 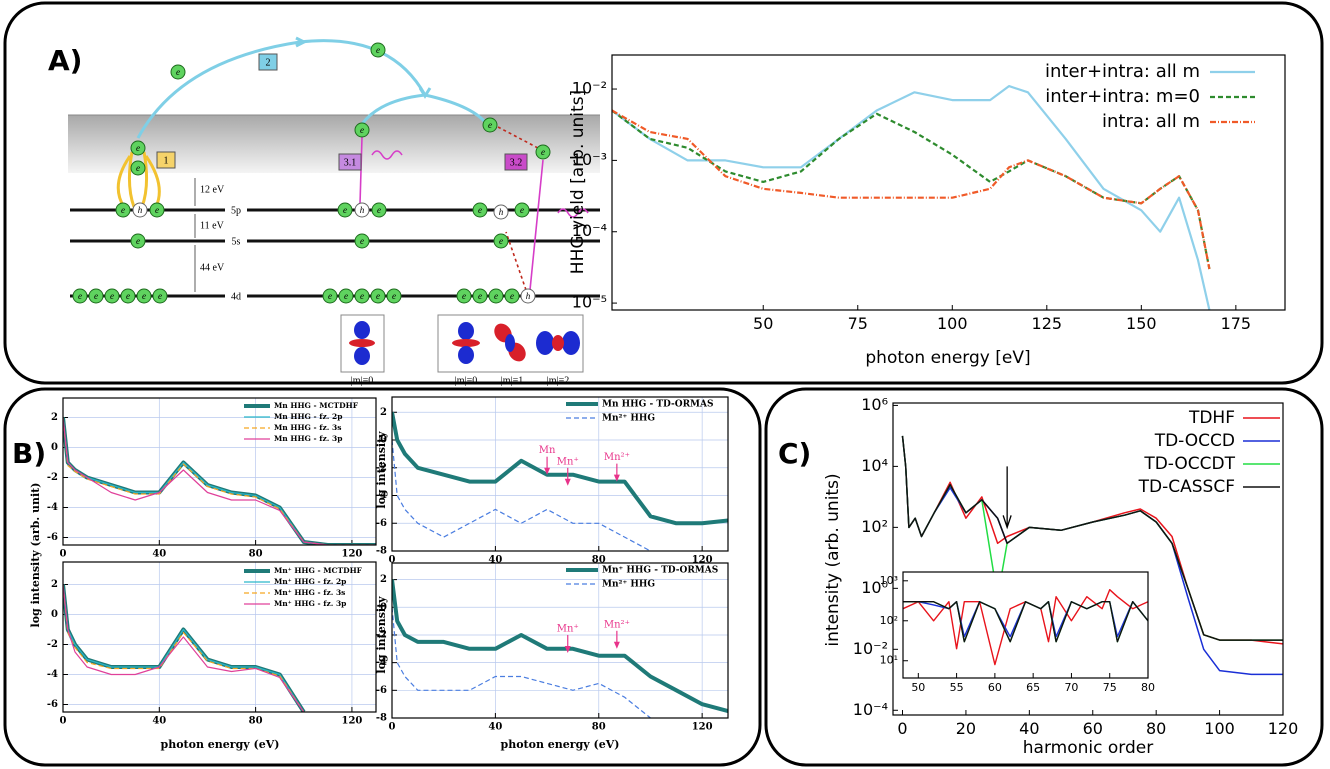 What do you see at coordinates (870, 648) in the screenshot?
I see `y-tick-label: 10⁻²` at bounding box center [870, 648].